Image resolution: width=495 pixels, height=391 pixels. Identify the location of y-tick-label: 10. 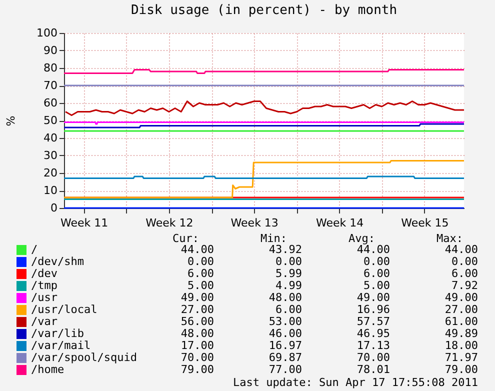
(51, 190).